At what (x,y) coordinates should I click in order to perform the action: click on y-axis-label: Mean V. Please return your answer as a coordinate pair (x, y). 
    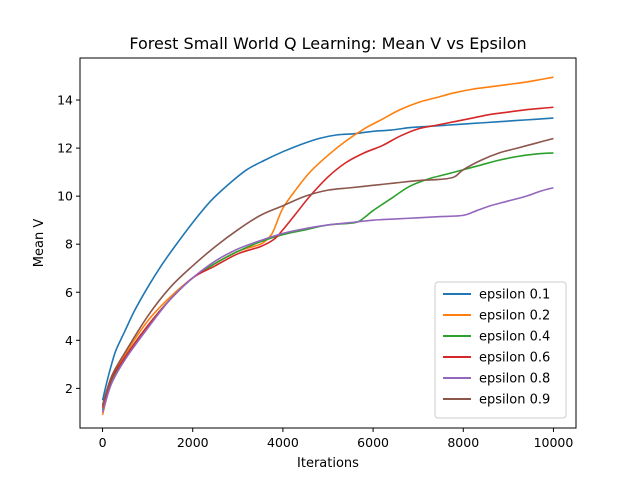
    Looking at the image, I should click on (39, 243).